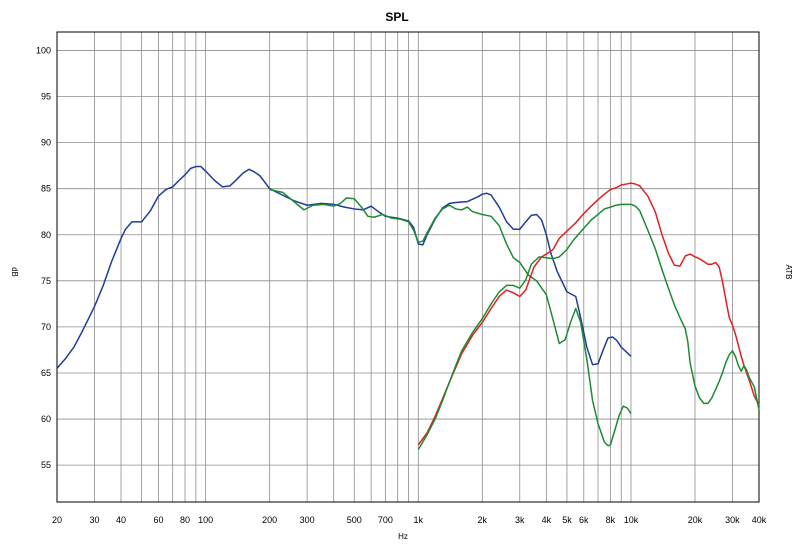  What do you see at coordinates (732, 520) in the screenshot?
I see `x-tick-label: 30k` at bounding box center [732, 520].